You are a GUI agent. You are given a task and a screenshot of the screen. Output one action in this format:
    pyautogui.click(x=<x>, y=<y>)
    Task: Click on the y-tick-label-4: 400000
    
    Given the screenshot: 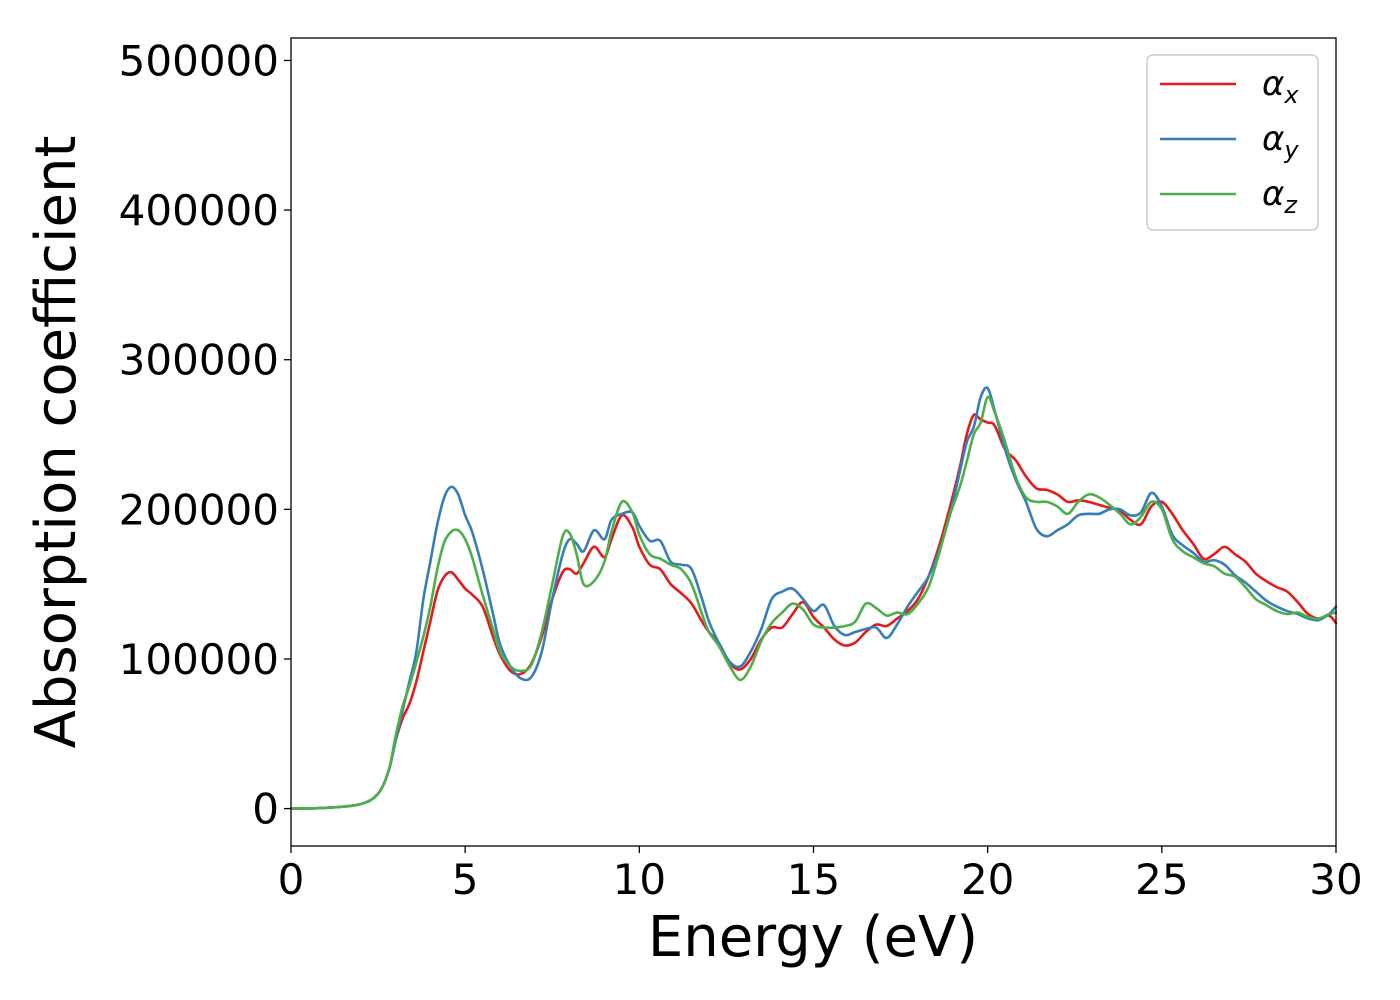 What is the action you would take?
    pyautogui.click(x=199, y=210)
    